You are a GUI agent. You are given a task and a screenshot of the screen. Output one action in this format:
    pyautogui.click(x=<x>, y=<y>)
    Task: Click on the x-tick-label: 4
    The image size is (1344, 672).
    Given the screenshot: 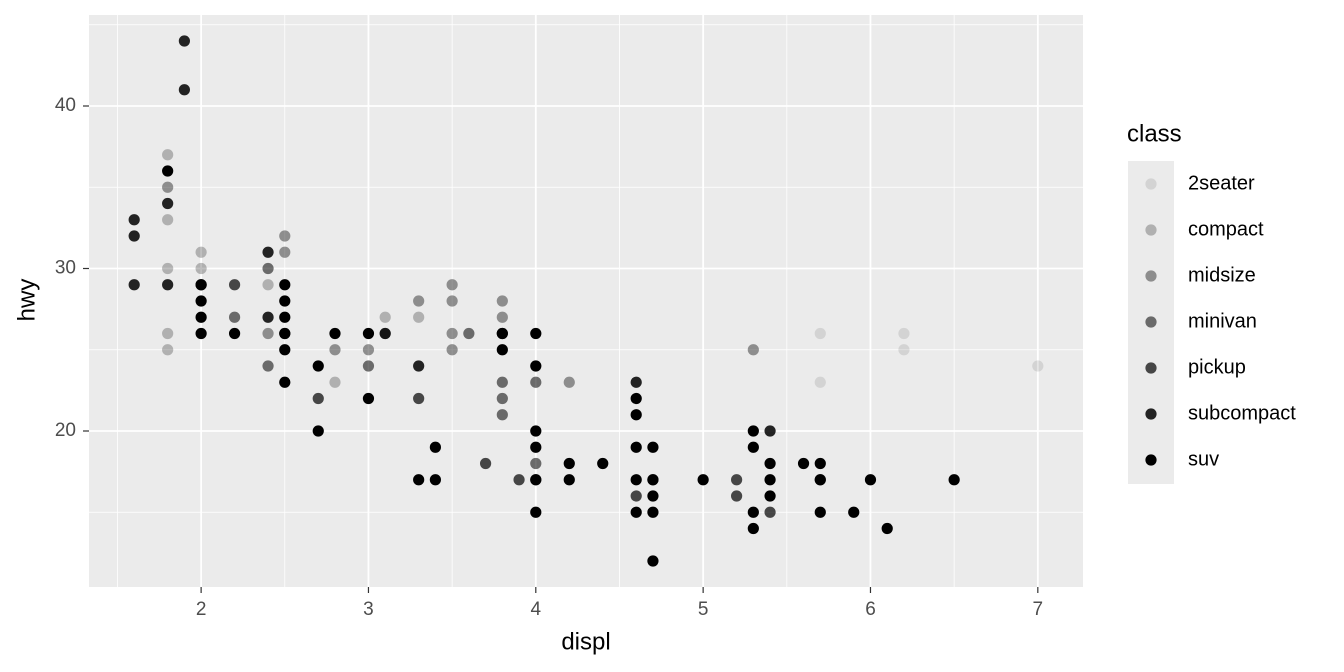 What is the action you would take?
    pyautogui.click(x=536, y=609)
    